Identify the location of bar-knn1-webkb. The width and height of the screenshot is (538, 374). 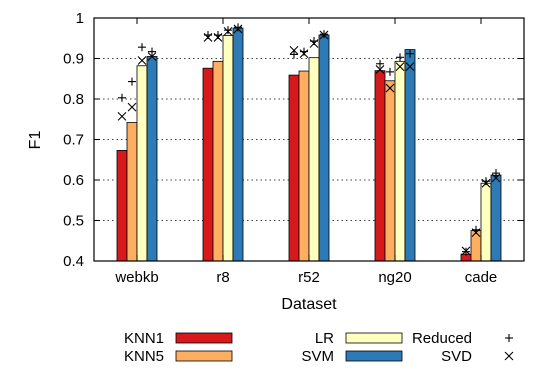
(122, 206).